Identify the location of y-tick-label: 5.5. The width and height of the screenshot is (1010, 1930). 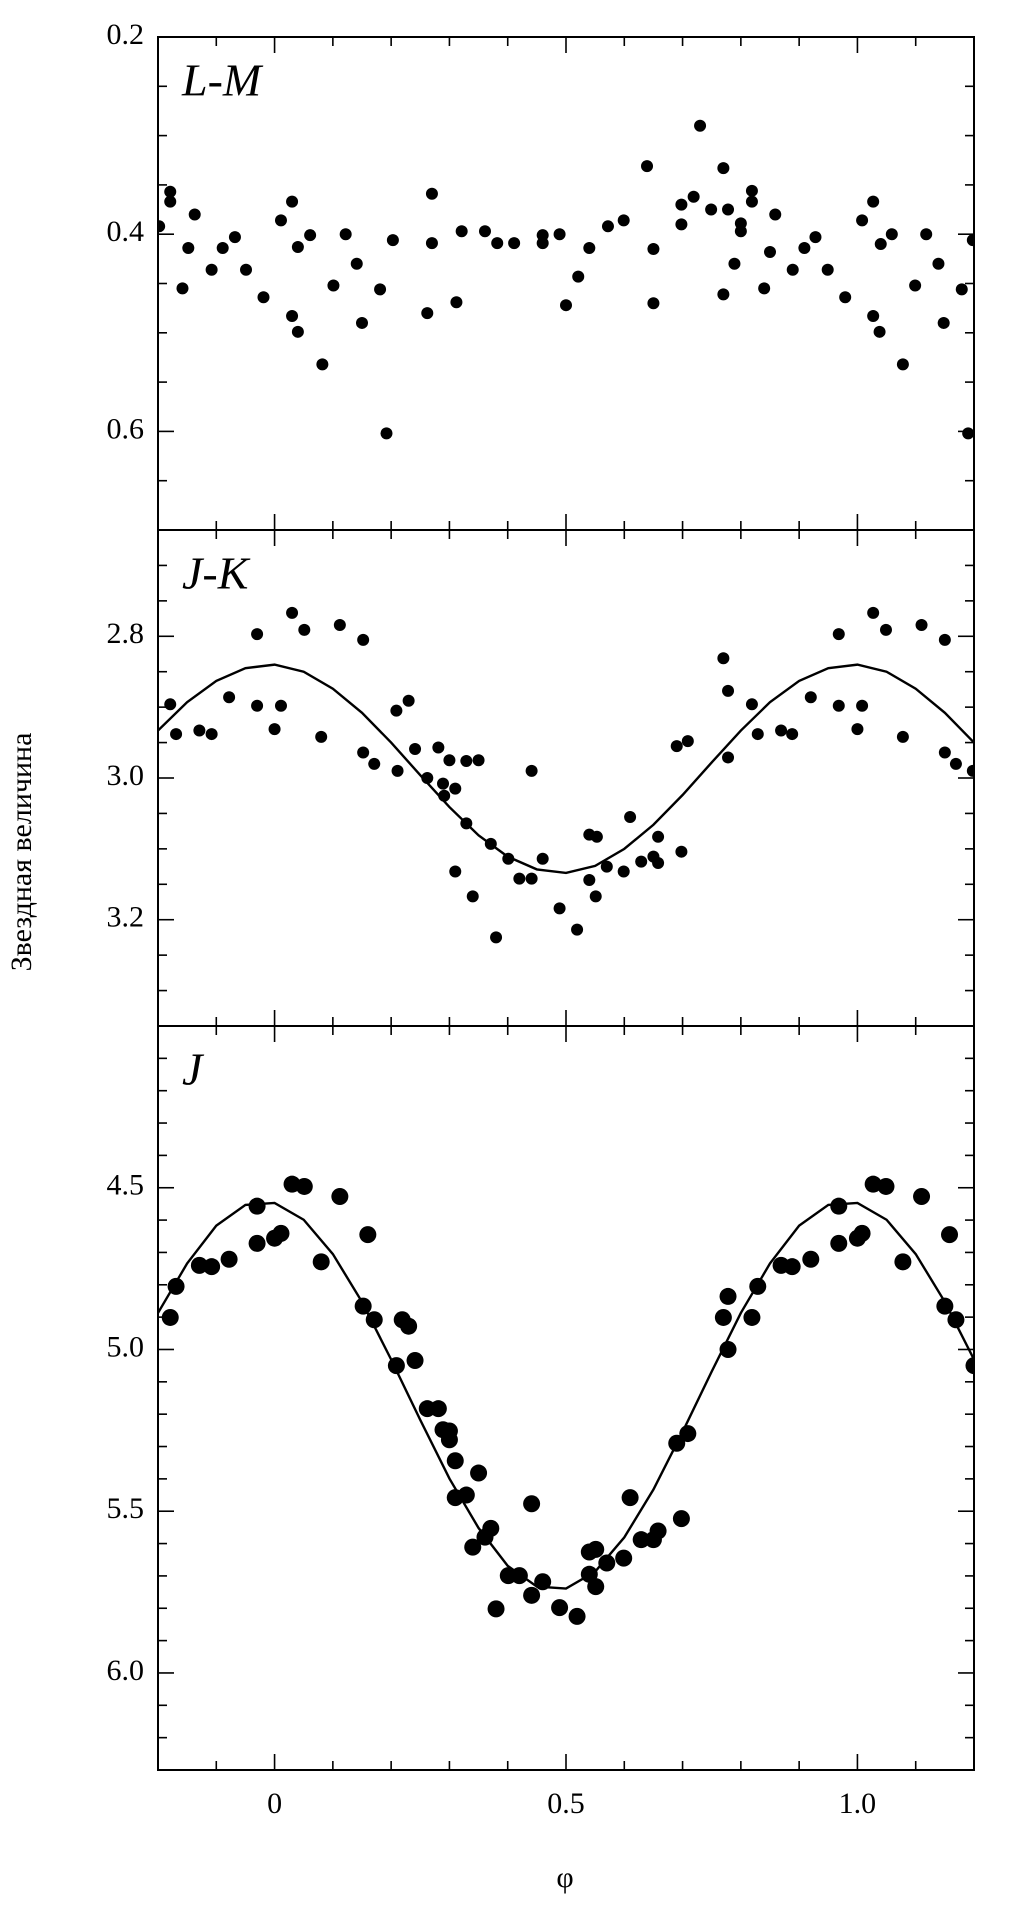
(126, 1508).